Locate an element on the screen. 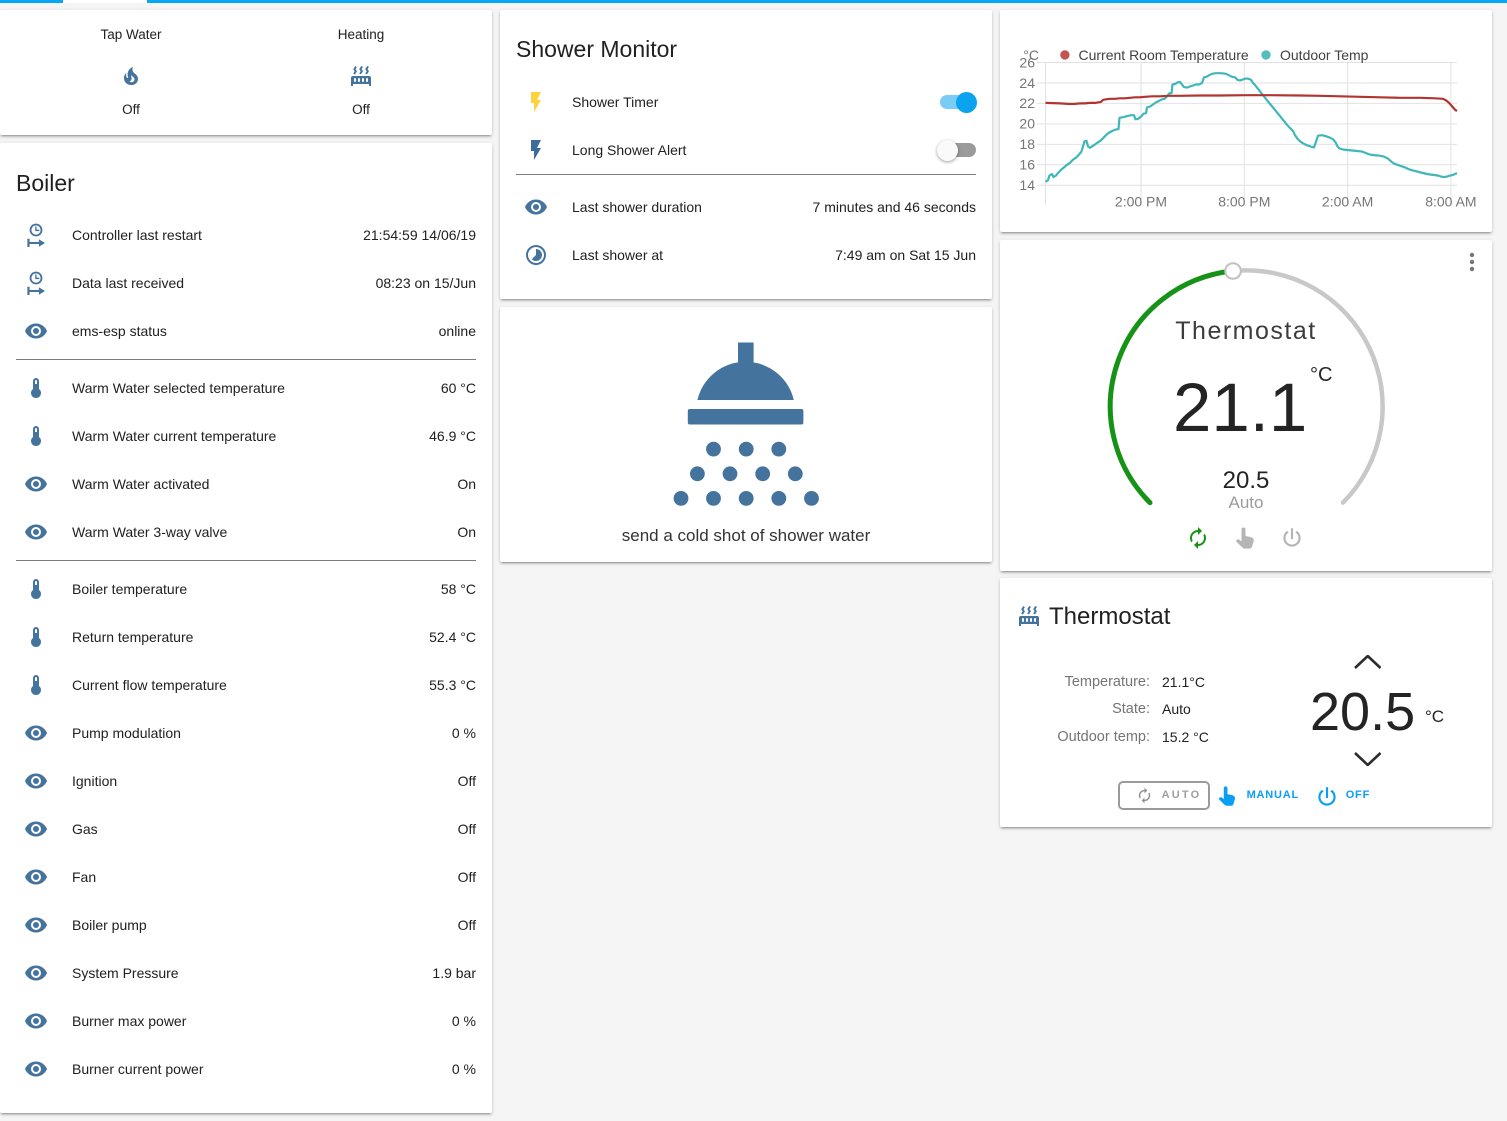  svg-text: Current Room Temperature is located at coordinates (1164, 55).